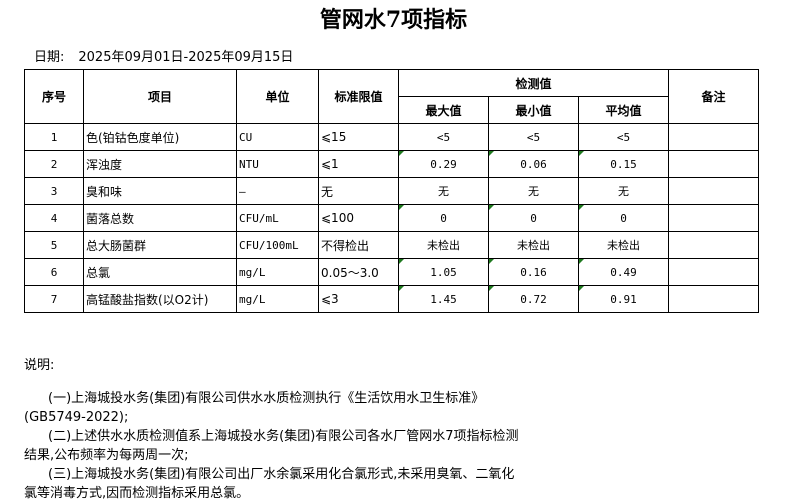 The height and width of the screenshot is (503, 787). I want to click on cell-max: 0.29, so click(443, 164).